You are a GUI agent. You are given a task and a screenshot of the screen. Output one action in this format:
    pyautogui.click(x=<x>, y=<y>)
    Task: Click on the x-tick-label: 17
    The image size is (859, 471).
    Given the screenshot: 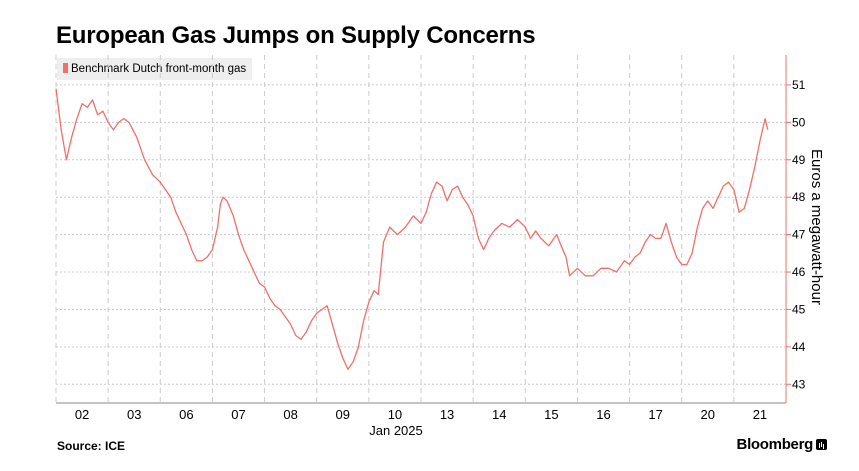 What is the action you would take?
    pyautogui.click(x=655, y=414)
    